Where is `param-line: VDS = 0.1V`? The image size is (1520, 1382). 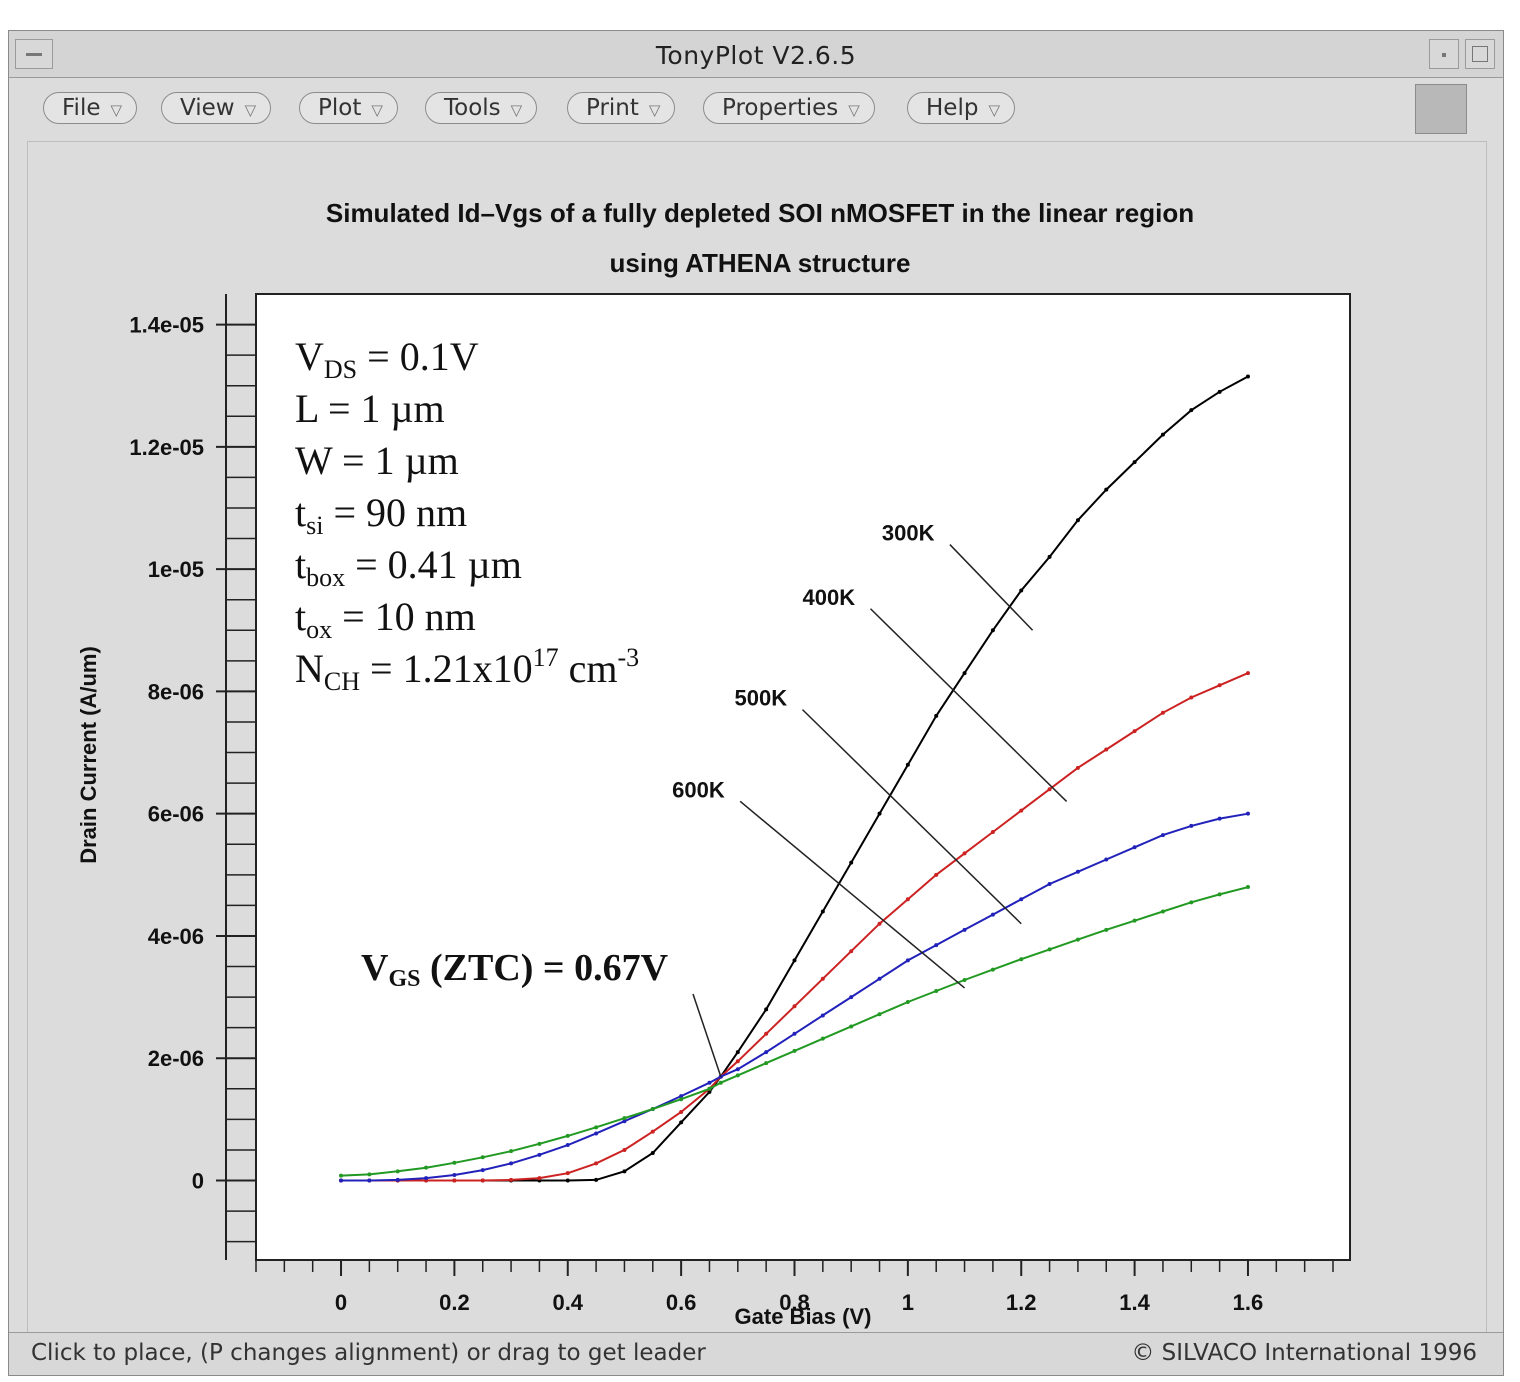
param-line: VDS = 0.1V is located at coordinates (387, 359).